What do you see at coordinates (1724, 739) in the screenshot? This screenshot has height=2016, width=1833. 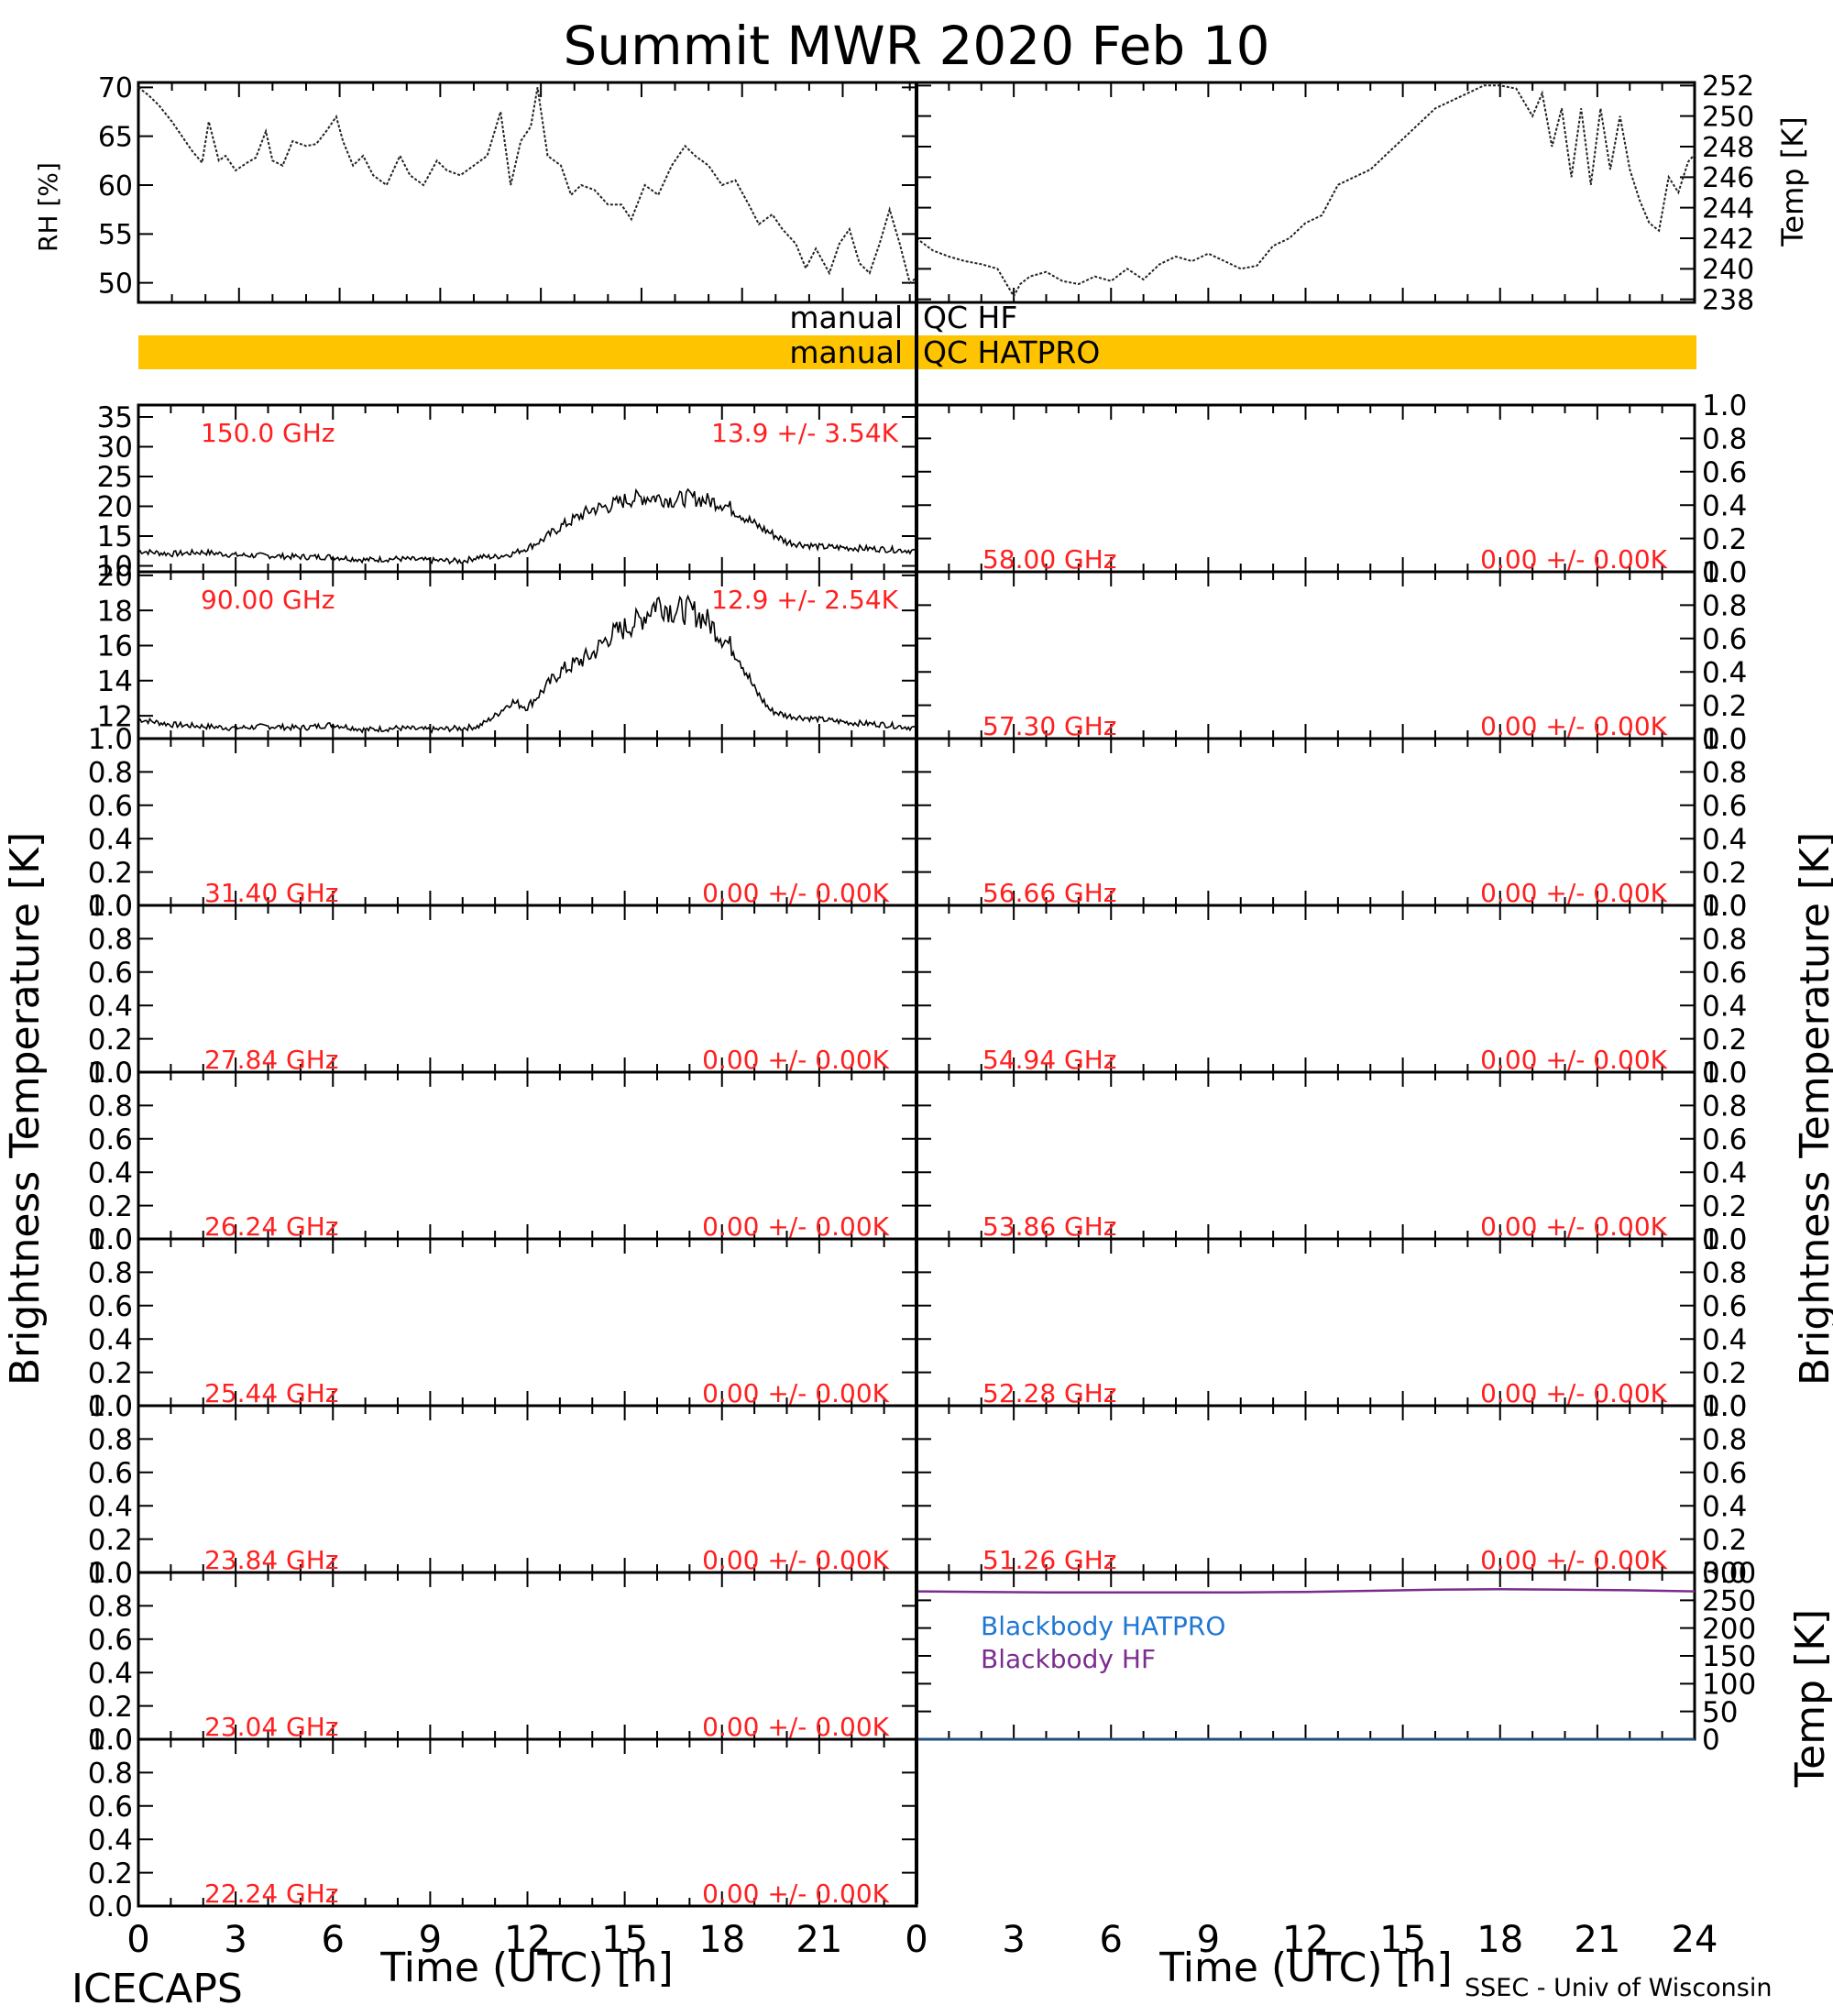 I see `bt-56-66-ghz-ytick-label: 1.0` at bounding box center [1724, 739].